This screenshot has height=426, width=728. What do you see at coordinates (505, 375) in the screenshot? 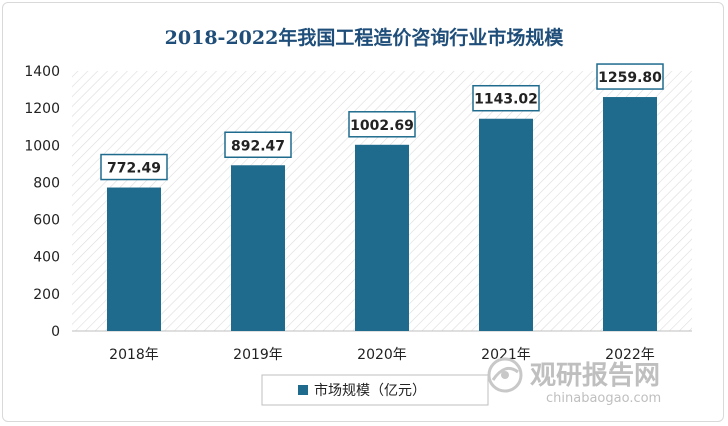
I see `watermark-logo-icon` at bounding box center [505, 375].